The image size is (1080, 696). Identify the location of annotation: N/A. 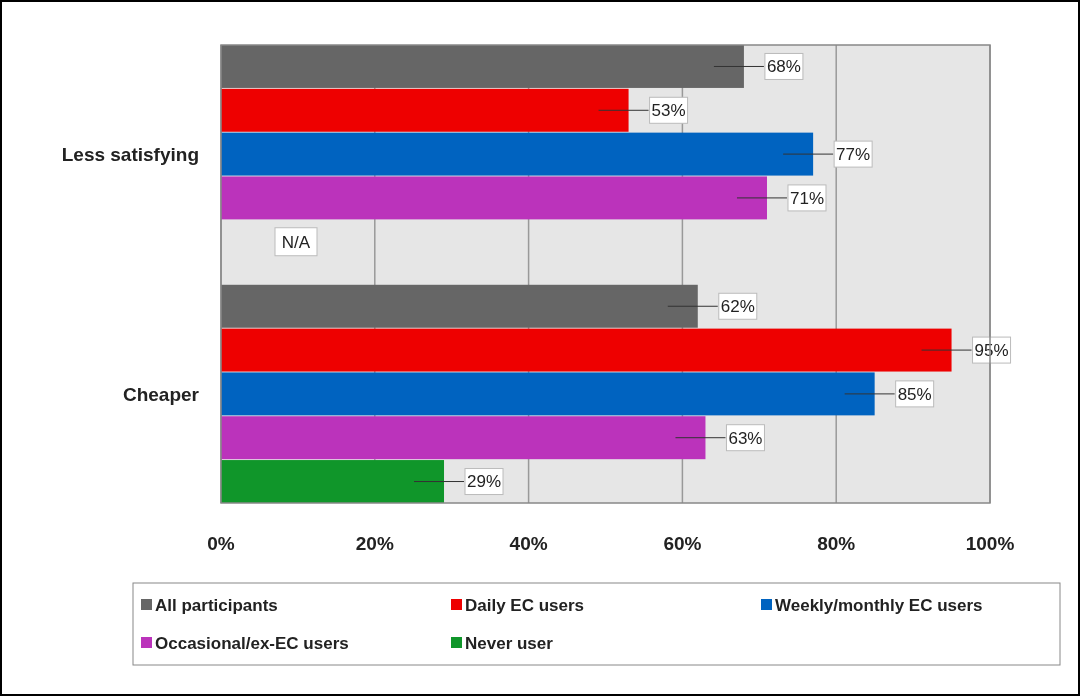
(296, 242).